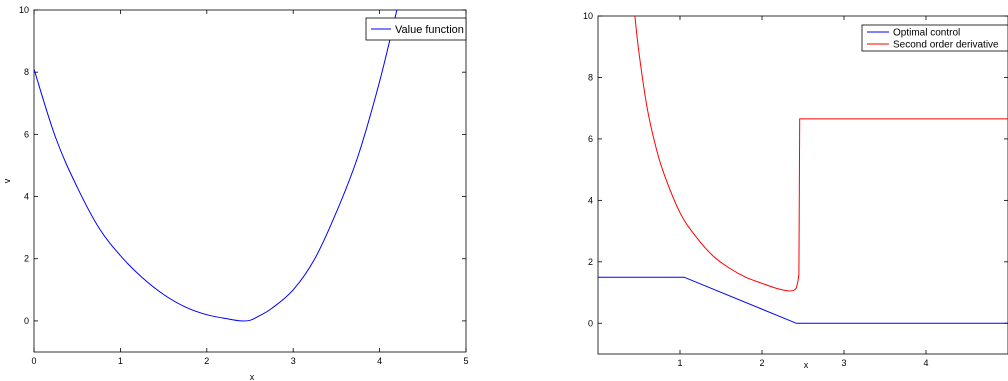 The image size is (1008, 381). What do you see at coordinates (926, 33) in the screenshot?
I see `legend-label: Optimal control` at bounding box center [926, 33].